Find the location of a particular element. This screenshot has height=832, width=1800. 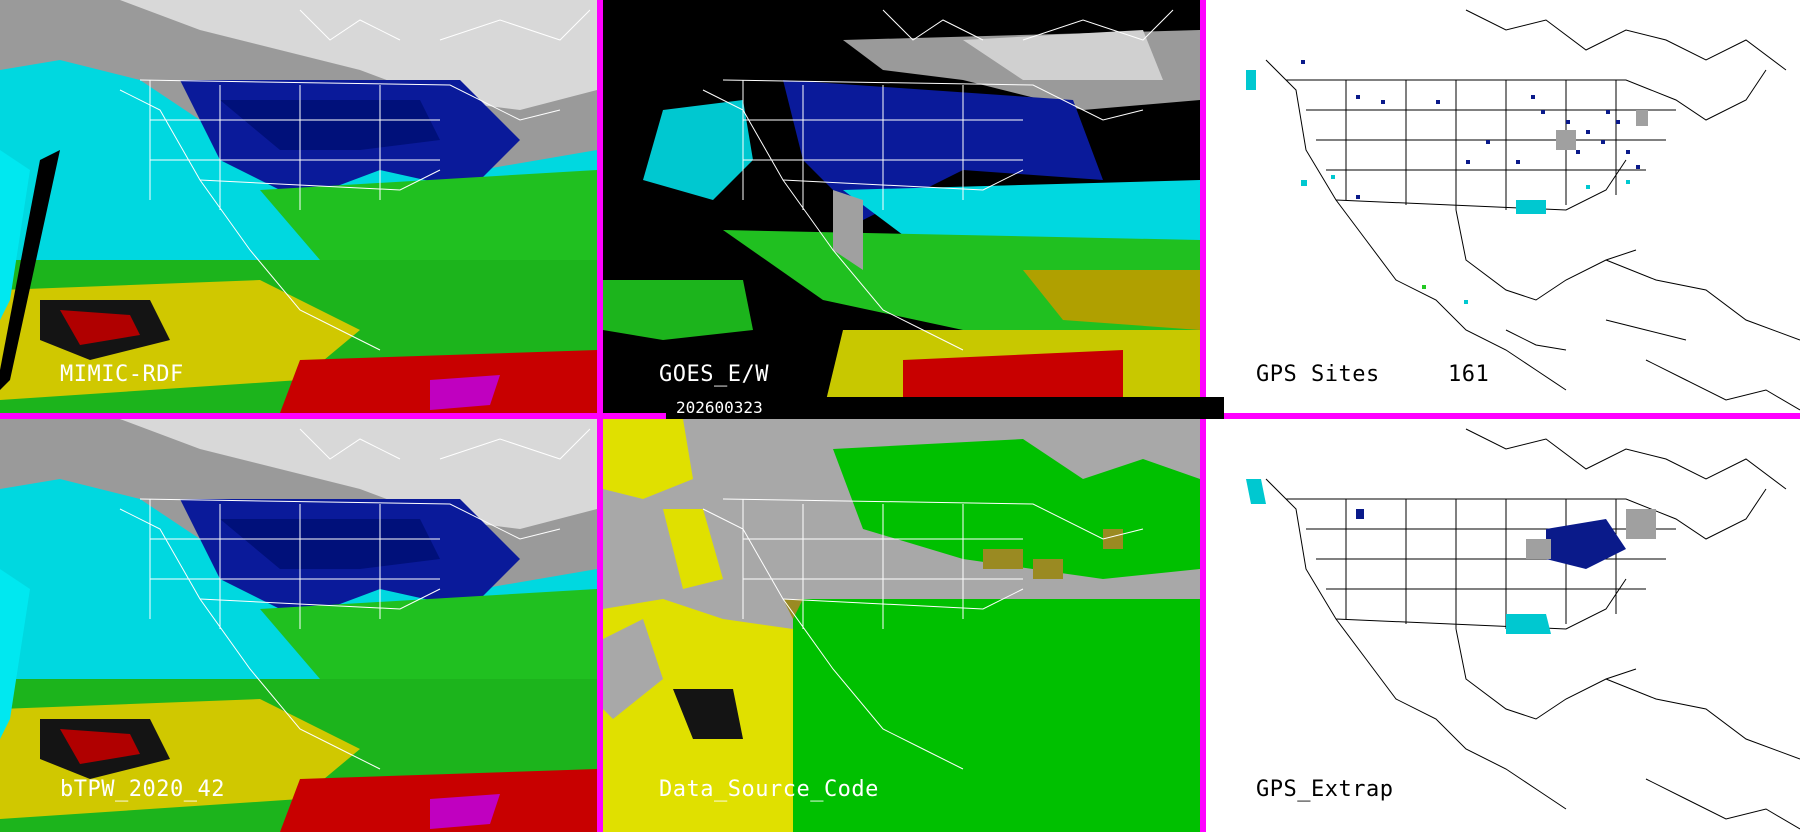

panel-label-data-source-code: Data_Source_Code is located at coordinates (769, 789).